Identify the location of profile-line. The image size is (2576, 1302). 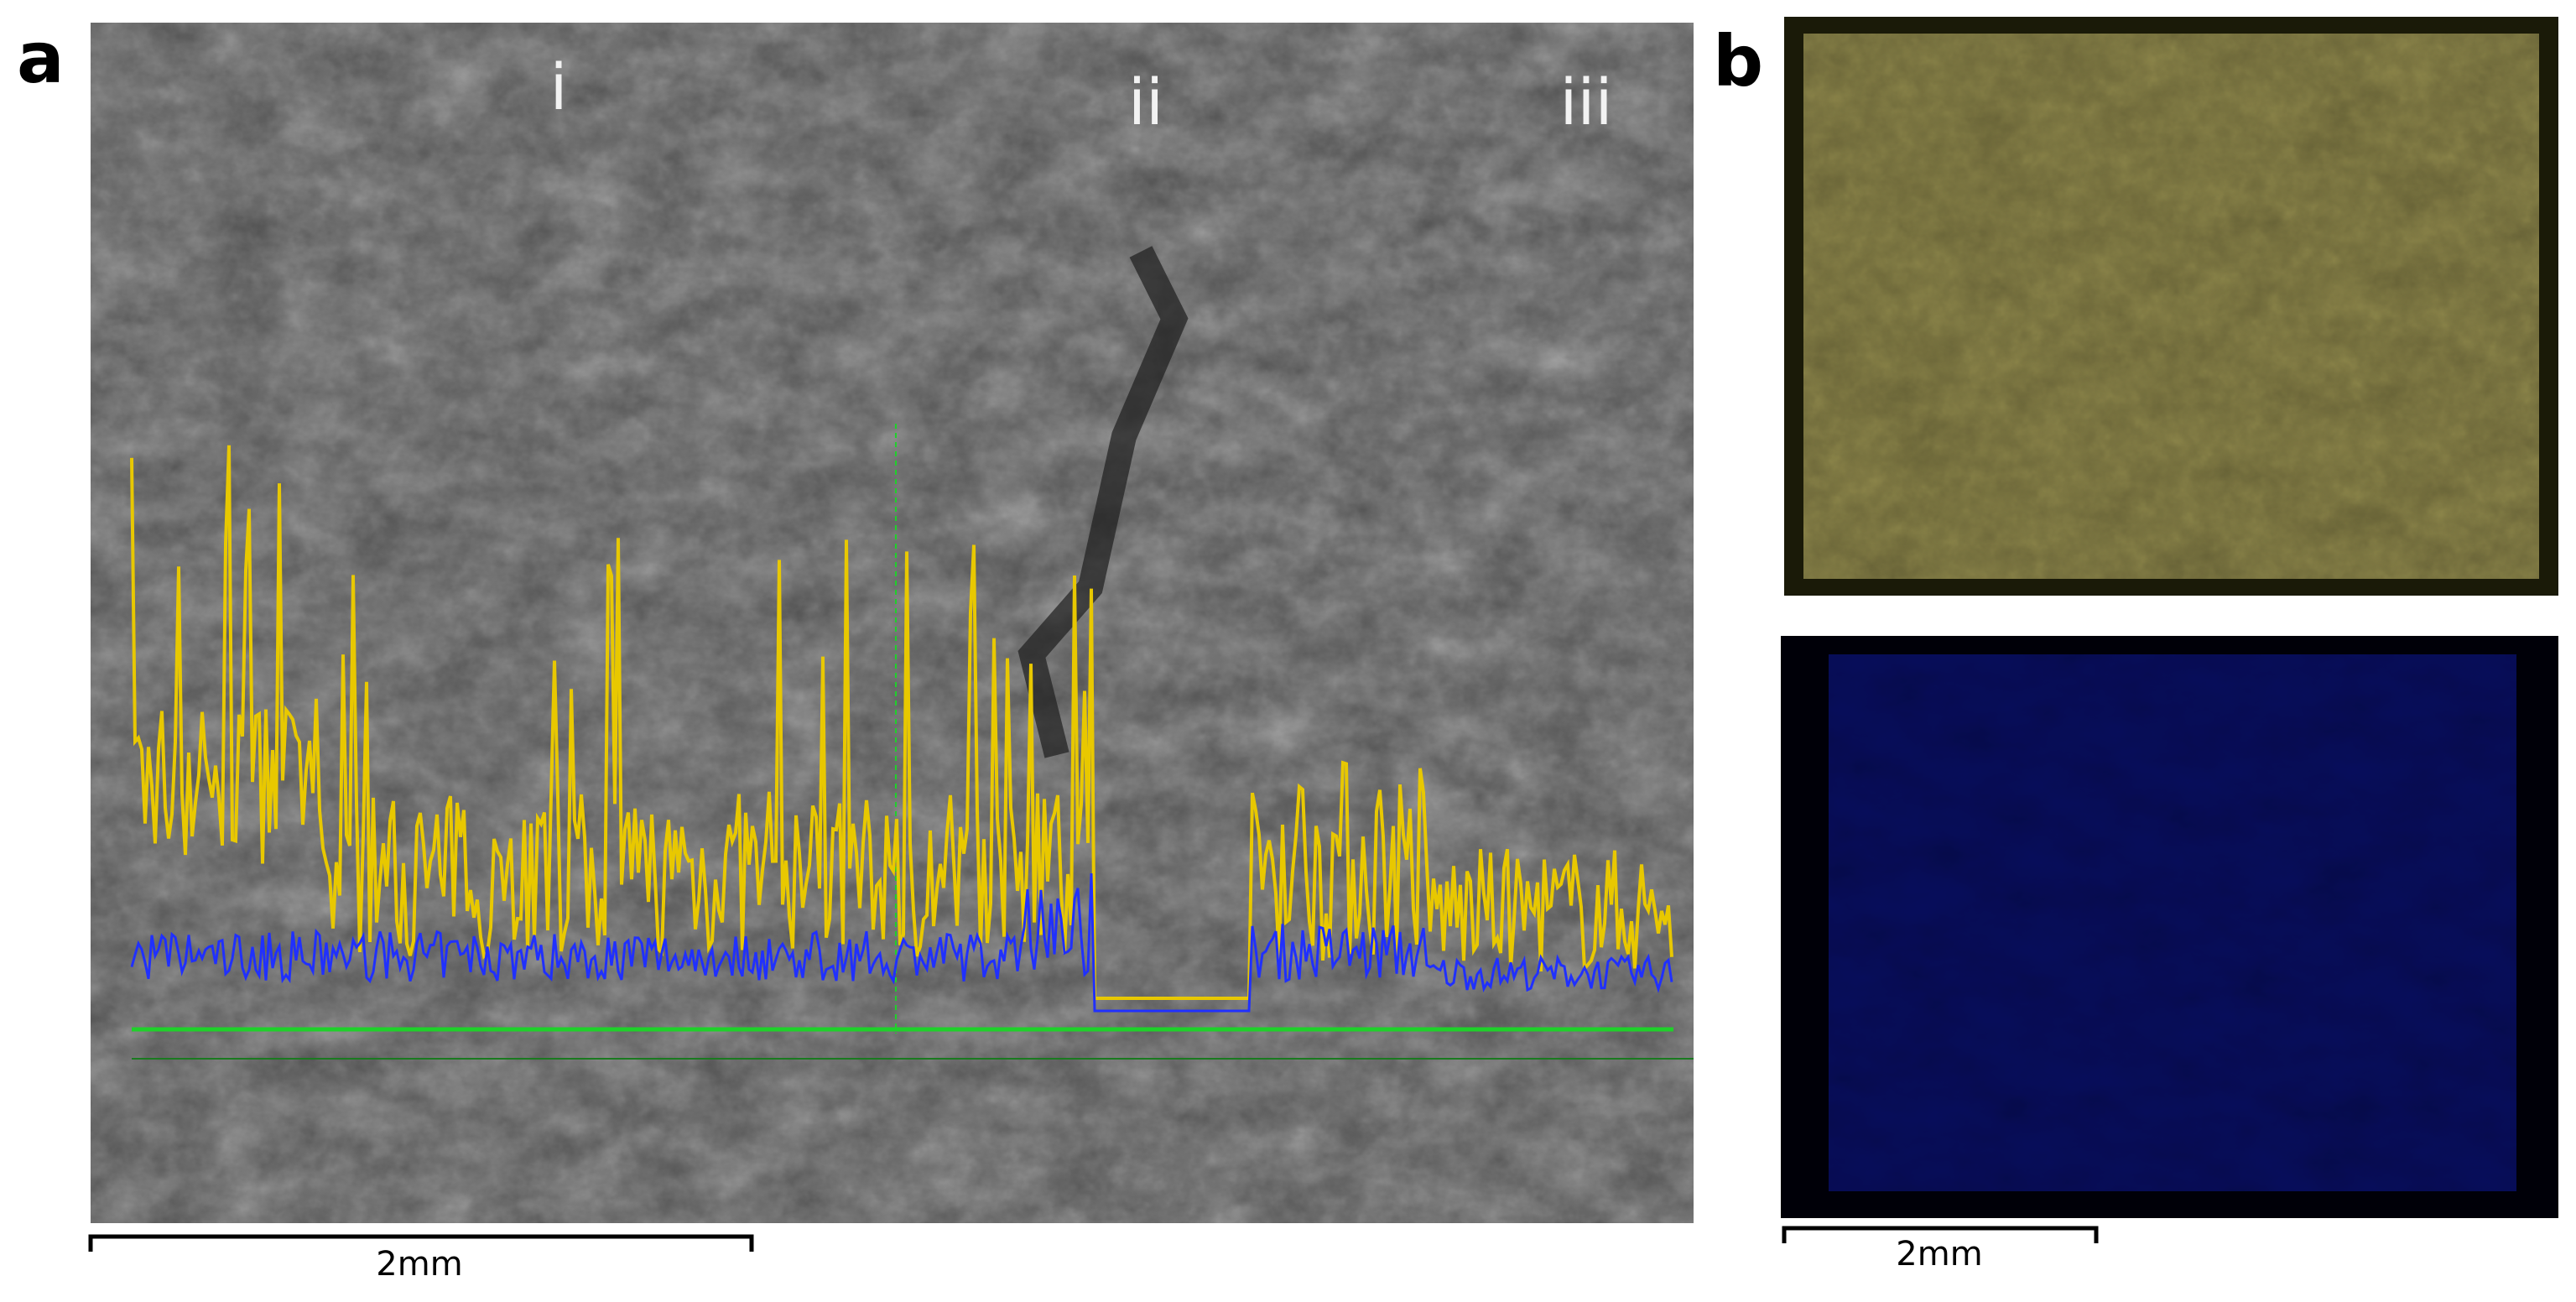
(901, 943).